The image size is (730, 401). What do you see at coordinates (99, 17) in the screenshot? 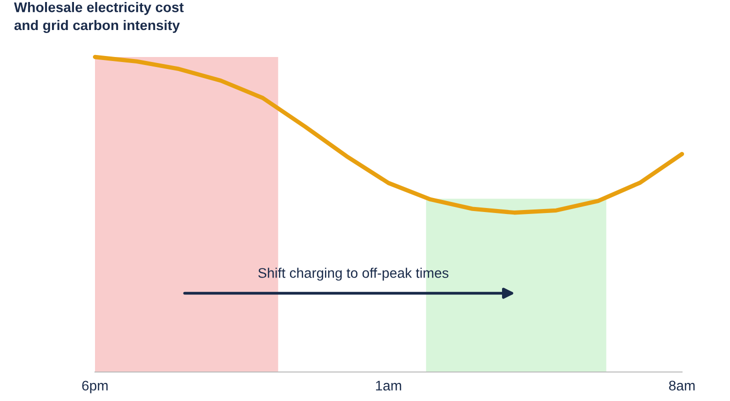
I see `chart-title: Wholesale electricity cost and grid carbon intensity` at bounding box center [99, 17].